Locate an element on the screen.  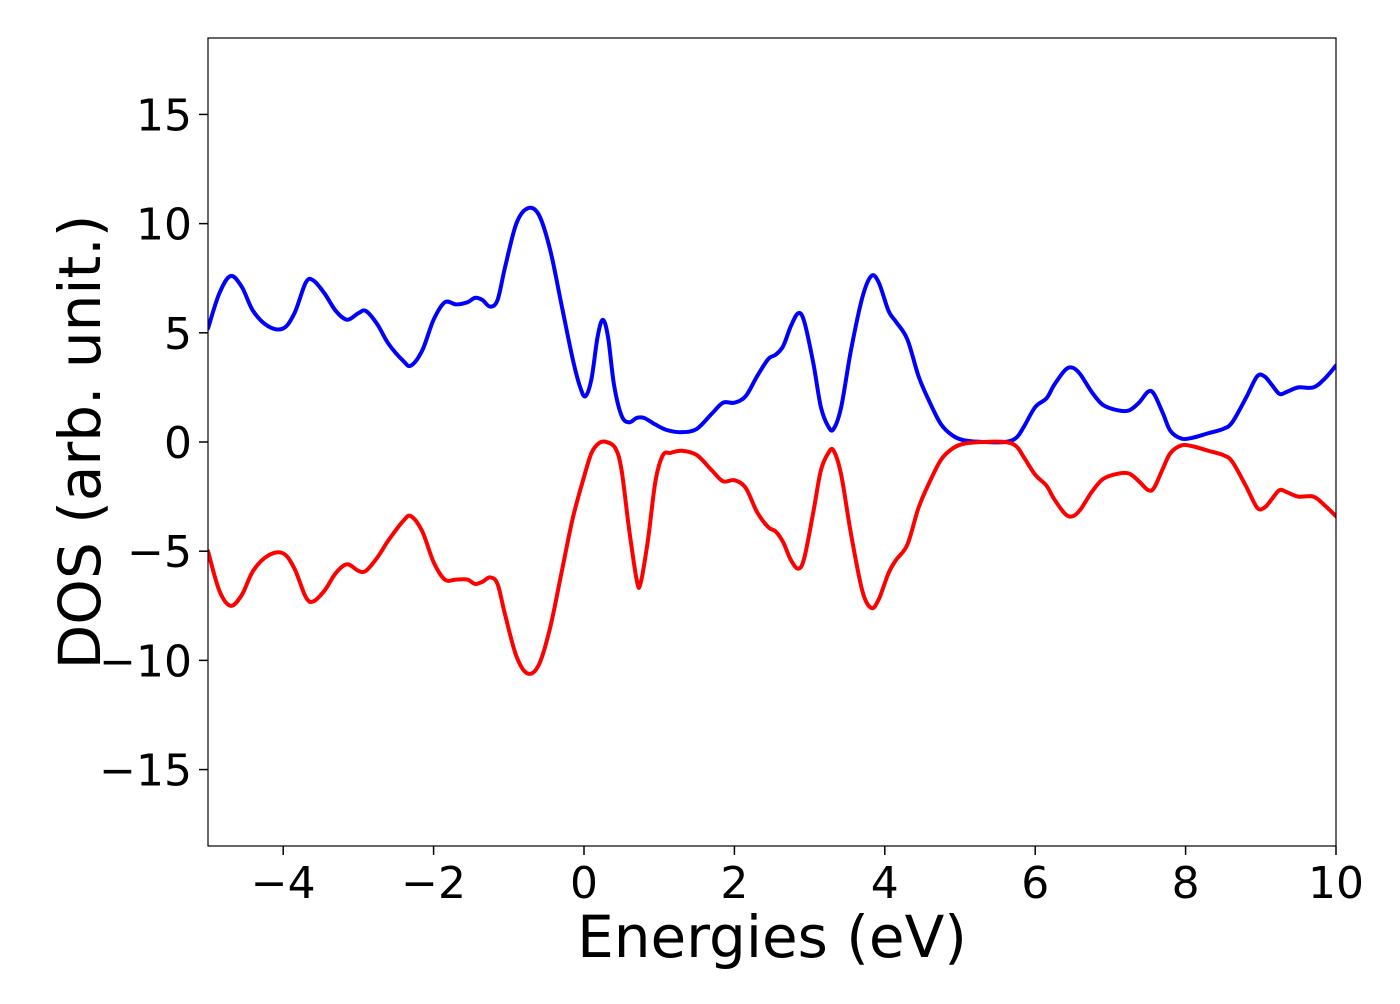
x-tick-label: 6 is located at coordinates (1035, 883).